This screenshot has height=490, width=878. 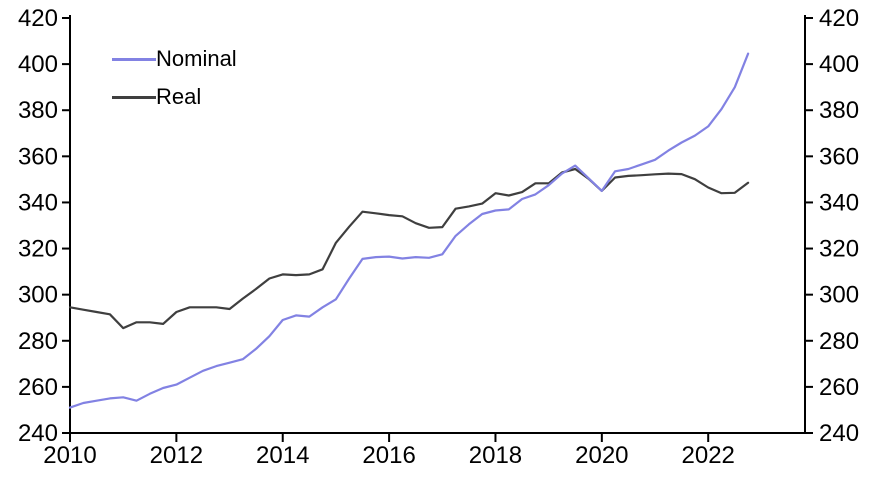 What do you see at coordinates (839, 295) in the screenshot?
I see `y-axis-label-right: 300` at bounding box center [839, 295].